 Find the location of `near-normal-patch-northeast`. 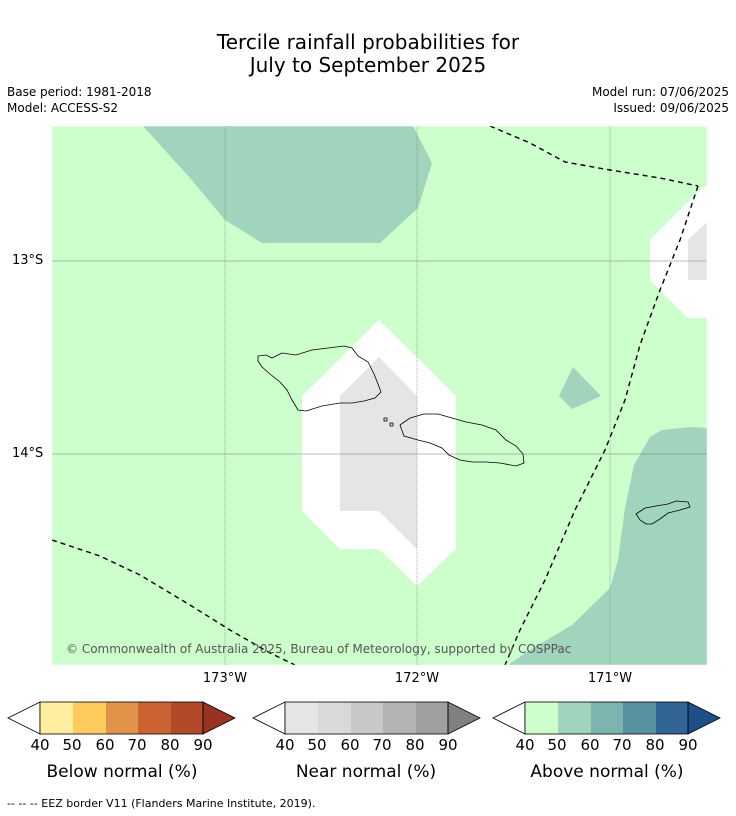

near-normal-patch-northeast is located at coordinates (697, 251).